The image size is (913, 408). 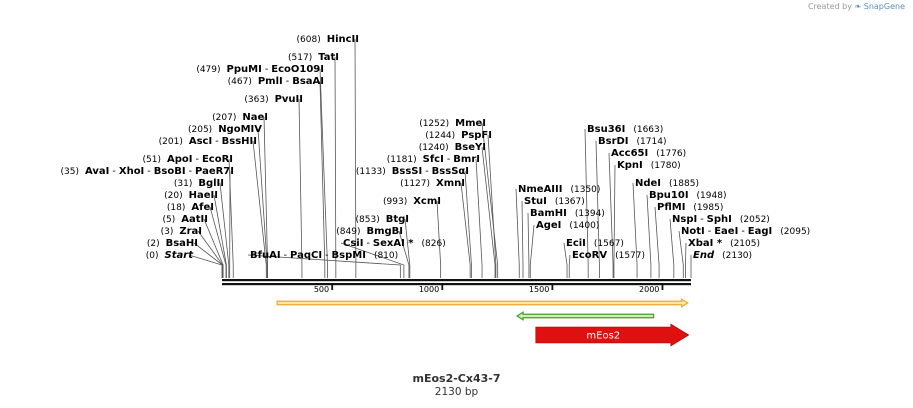 What do you see at coordinates (726, 231) in the screenshot?
I see `enzyme-name: EaeI` at bounding box center [726, 231].